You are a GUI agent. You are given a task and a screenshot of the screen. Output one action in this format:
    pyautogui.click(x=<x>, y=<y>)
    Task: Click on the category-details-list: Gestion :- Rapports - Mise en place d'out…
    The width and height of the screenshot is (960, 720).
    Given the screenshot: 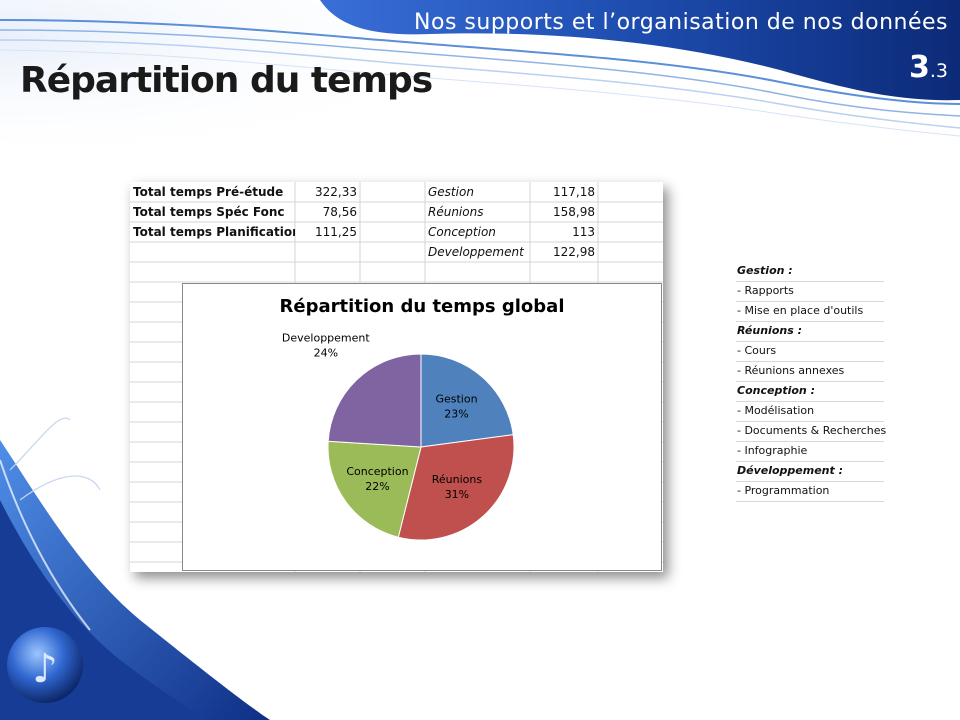 What is the action you would take?
    pyautogui.click(x=811, y=382)
    